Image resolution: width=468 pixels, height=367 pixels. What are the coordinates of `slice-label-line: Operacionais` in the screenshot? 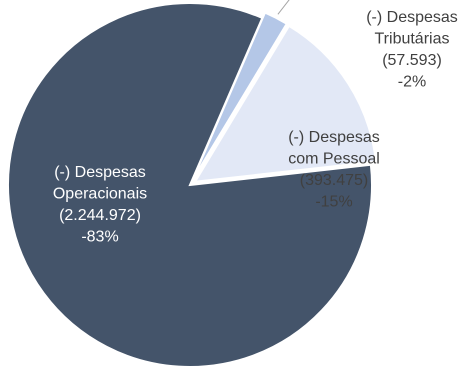 It's located at (100, 194).